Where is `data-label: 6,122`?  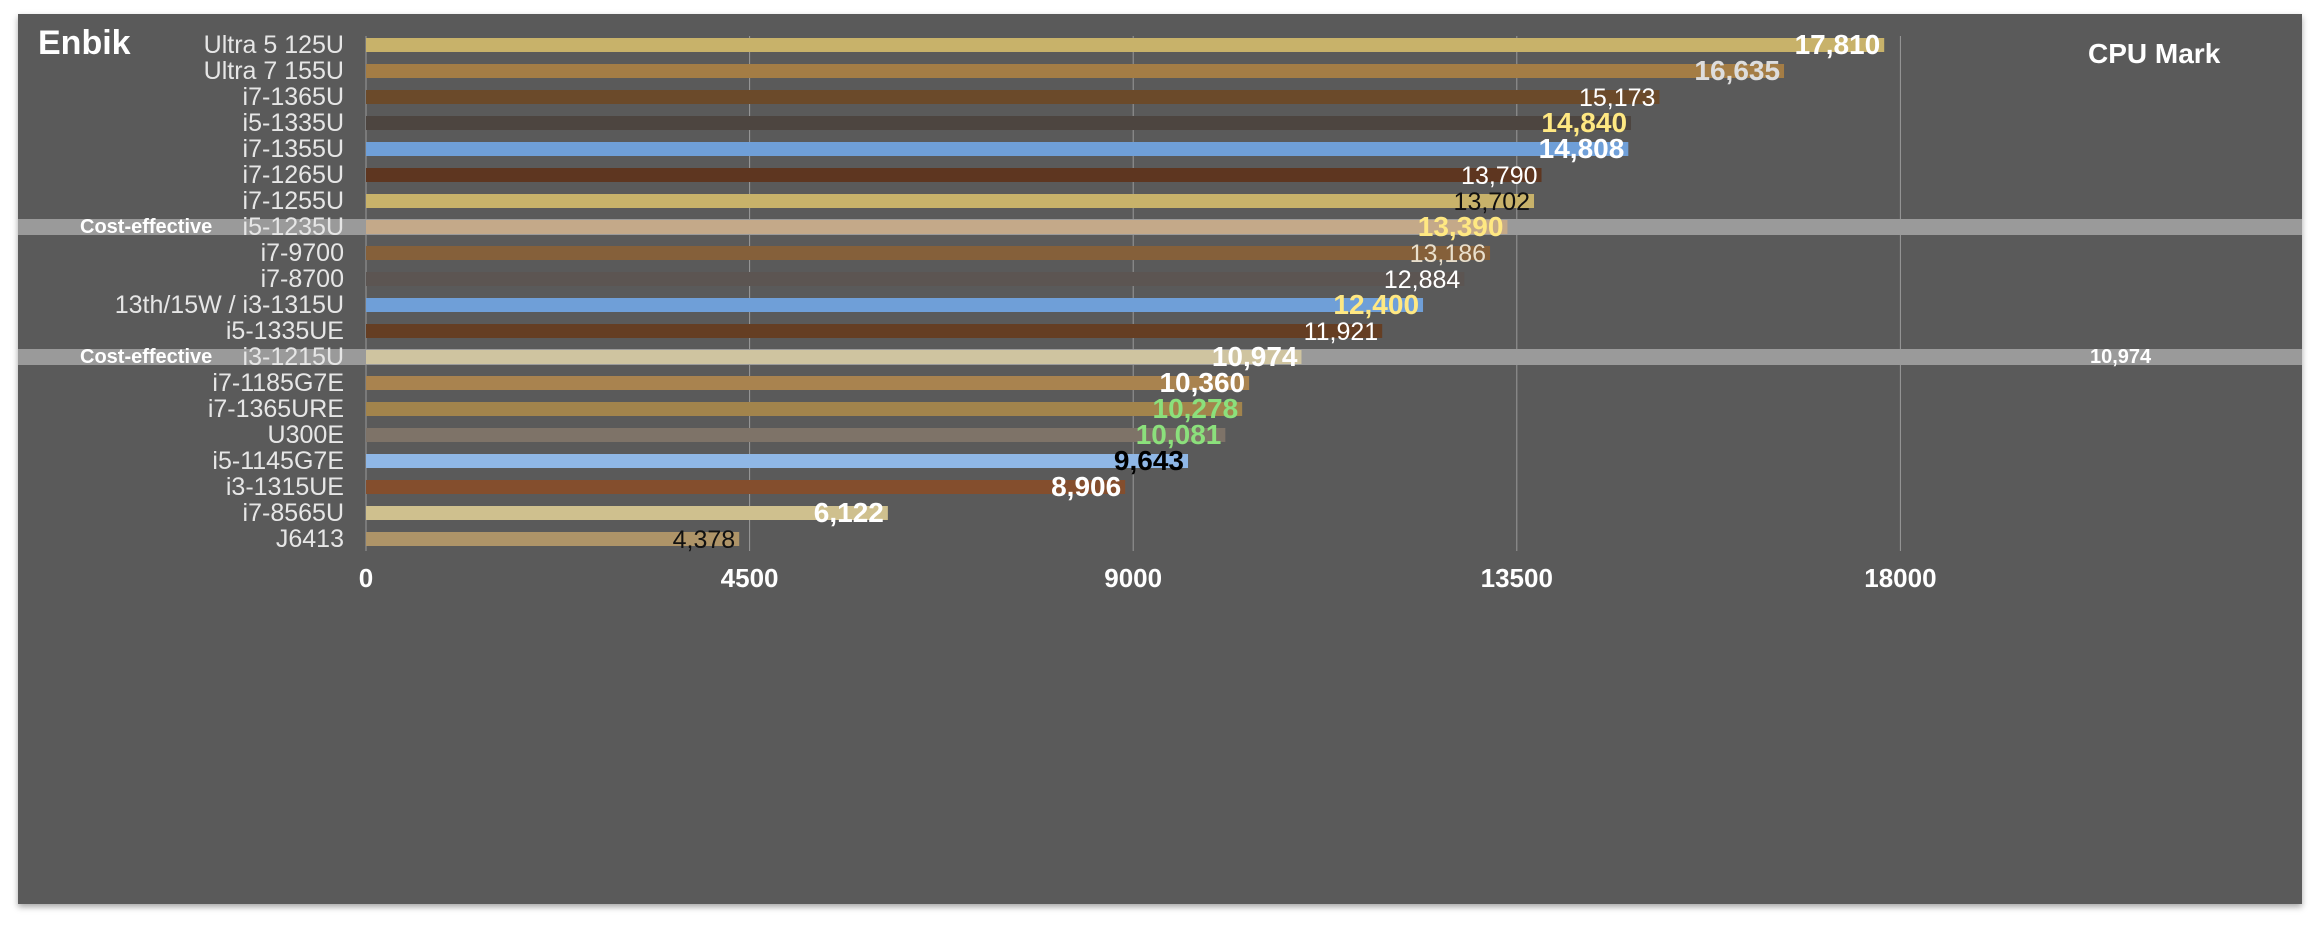
data-label: 6,122 is located at coordinates (849, 512).